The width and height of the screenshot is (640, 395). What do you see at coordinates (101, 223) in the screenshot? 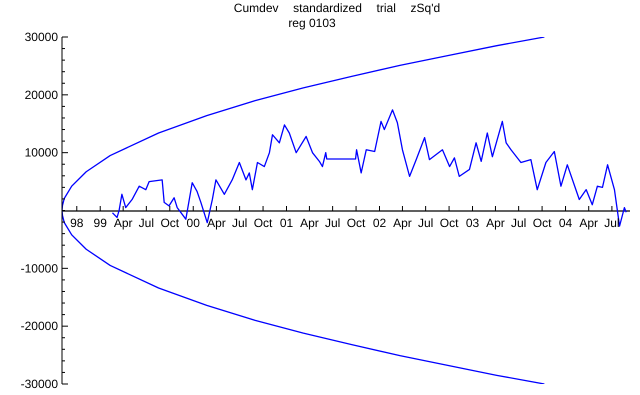
I see `x-tick-label: 99` at bounding box center [101, 223].